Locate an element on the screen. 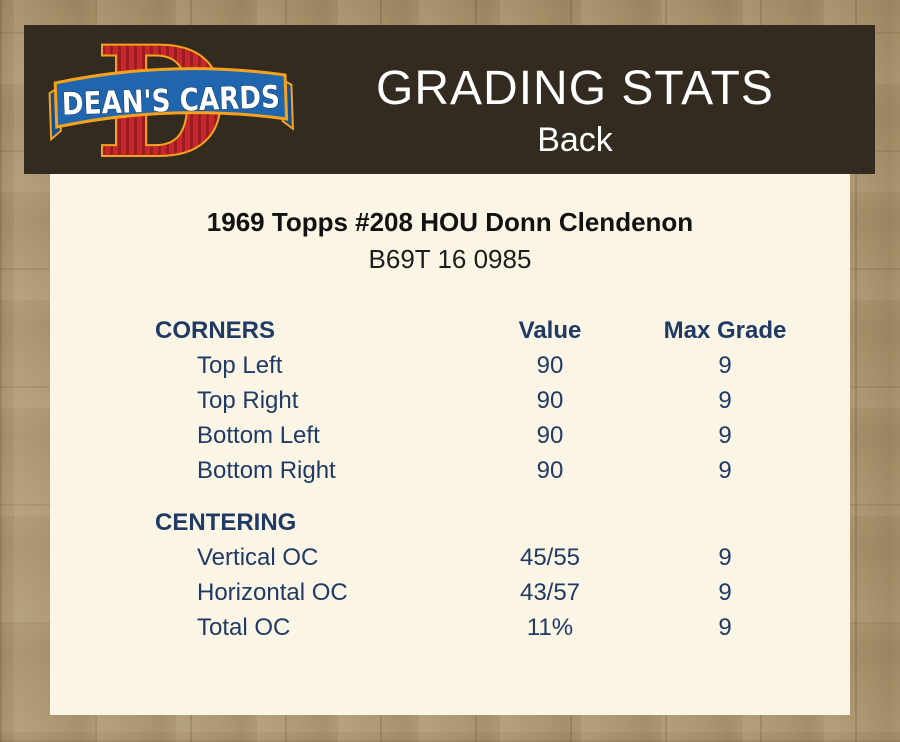  card-title: 1969 Topps #208 HOU Donn Clendenon is located at coordinates (450, 222).